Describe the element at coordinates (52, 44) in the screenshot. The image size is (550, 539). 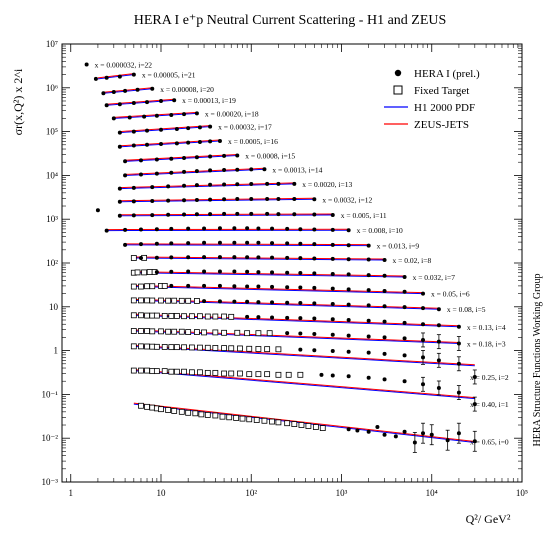
I see `y-tick-label: 10⁷` at that location.